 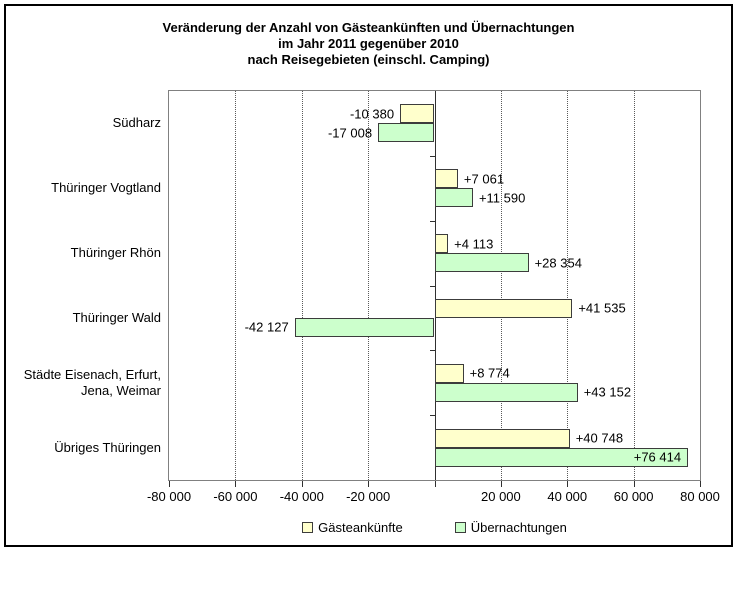 What do you see at coordinates (360, 527) in the screenshot?
I see `legend-label: Gästeankünfte` at bounding box center [360, 527].